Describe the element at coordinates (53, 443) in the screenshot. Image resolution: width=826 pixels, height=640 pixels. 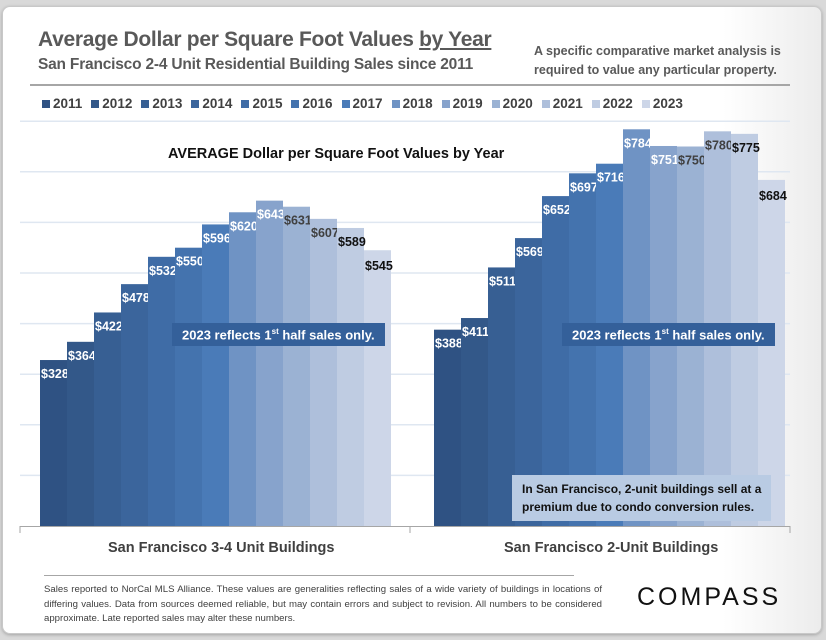
I see `bar-2011-3-4-unit` at that location.